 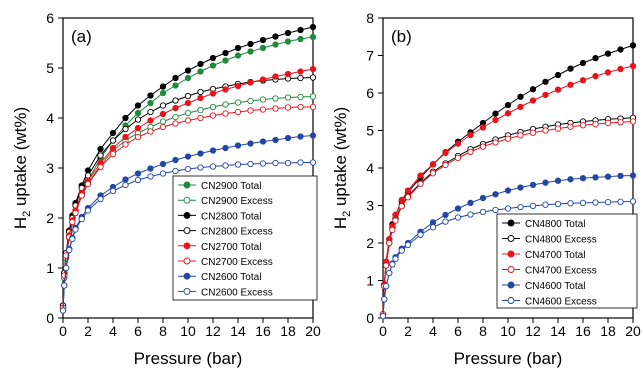 I want to click on y-tick-label: 3, so click(x=50, y=168).